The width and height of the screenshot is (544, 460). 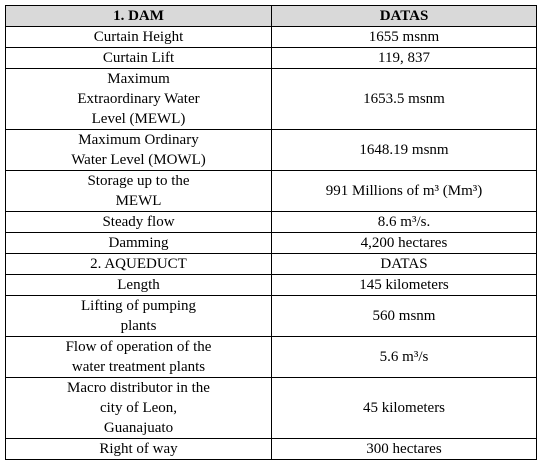 I want to click on cell-line: Curtain Height, so click(x=138, y=37).